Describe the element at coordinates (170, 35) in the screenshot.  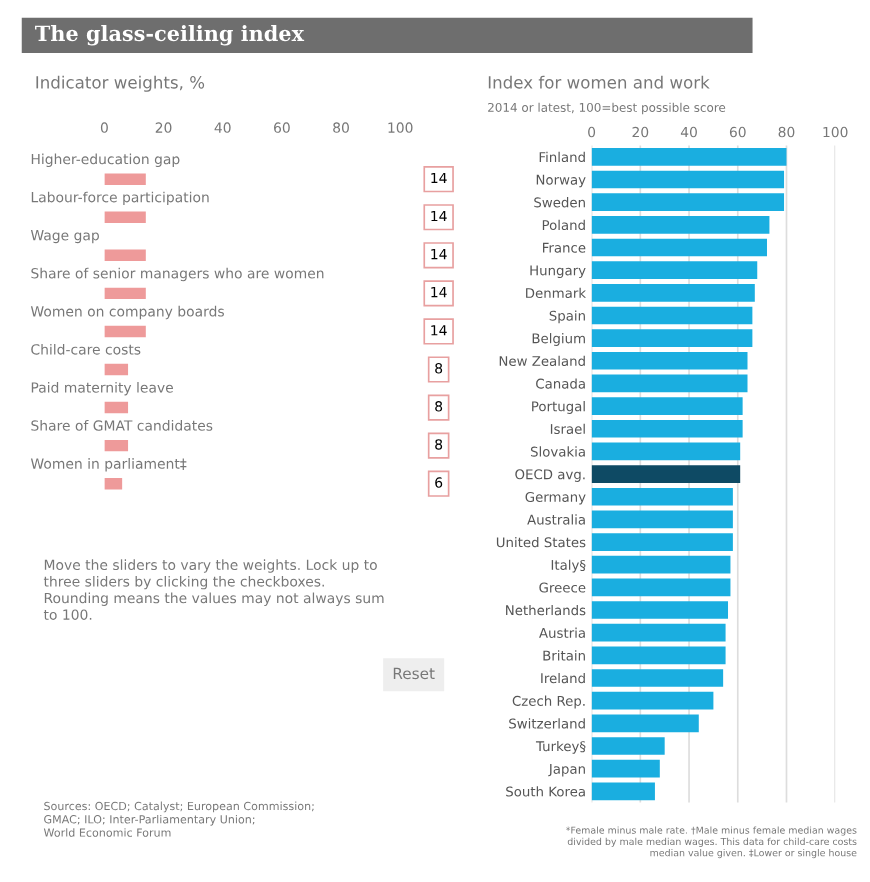
I see `chart-title: The glass-ceiling index` at that location.